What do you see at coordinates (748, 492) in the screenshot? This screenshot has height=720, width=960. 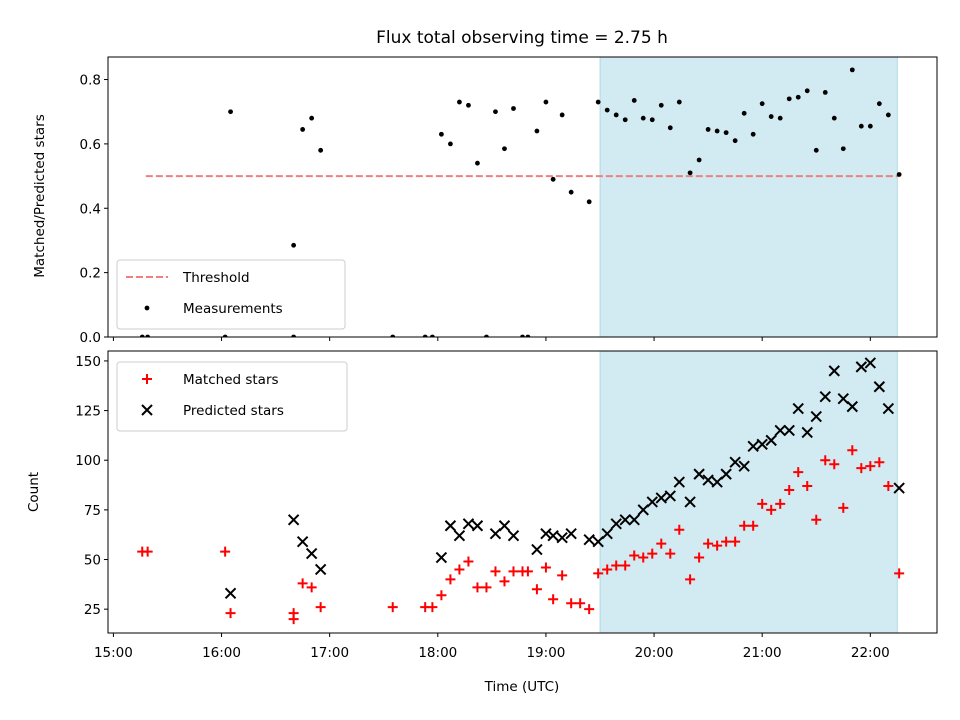 I see `shaded-observing-window` at bounding box center [748, 492].